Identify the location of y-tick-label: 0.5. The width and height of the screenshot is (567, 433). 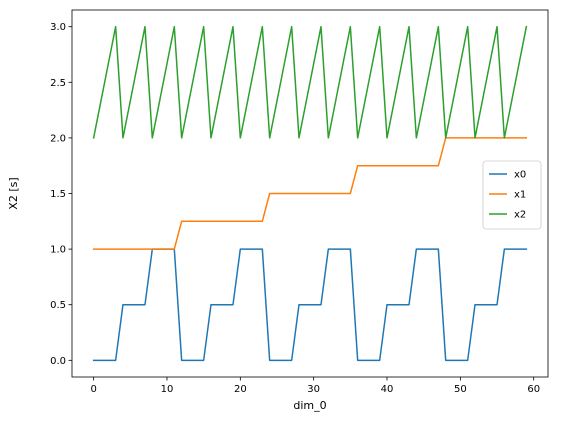
(58, 305).